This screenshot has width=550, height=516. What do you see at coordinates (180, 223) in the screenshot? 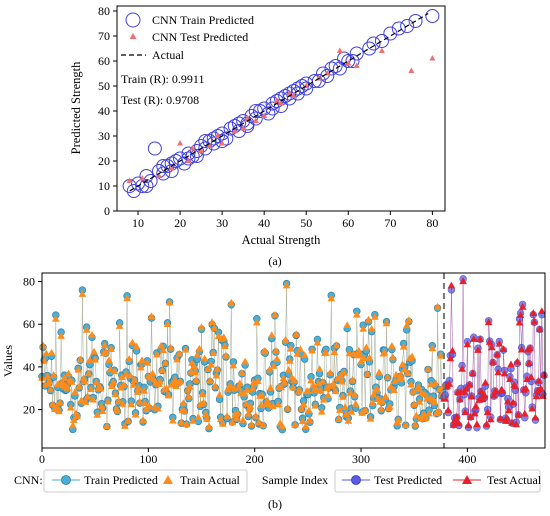
I see `x-tick-label: 20` at bounding box center [180, 223].